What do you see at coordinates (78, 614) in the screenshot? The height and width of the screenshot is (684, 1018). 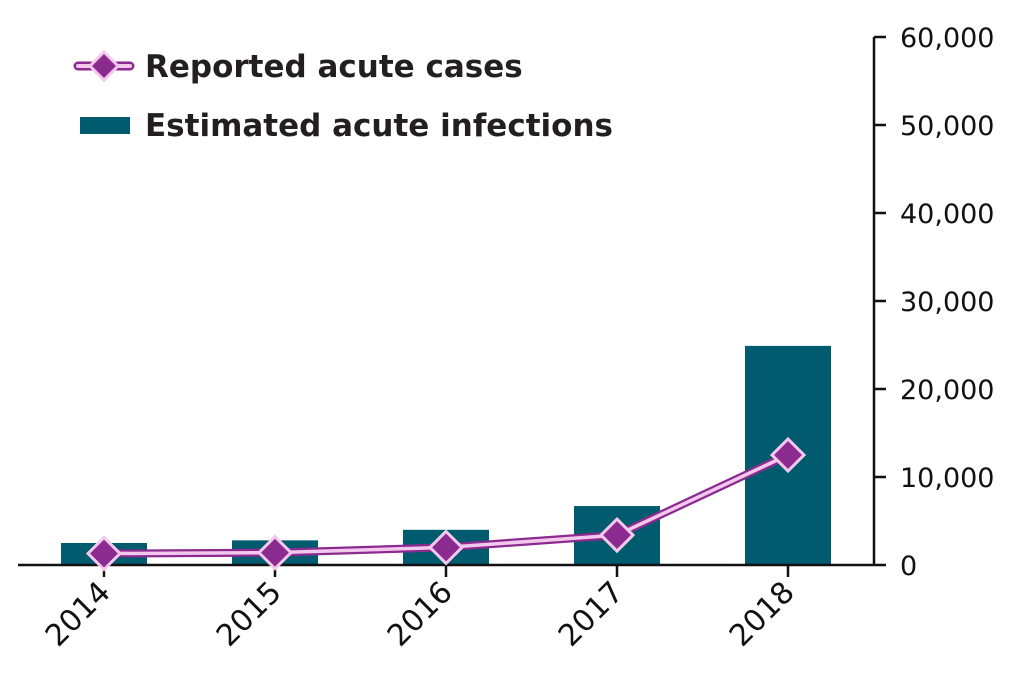 I see `x-tick-label-2014: 2014` at bounding box center [78, 614].